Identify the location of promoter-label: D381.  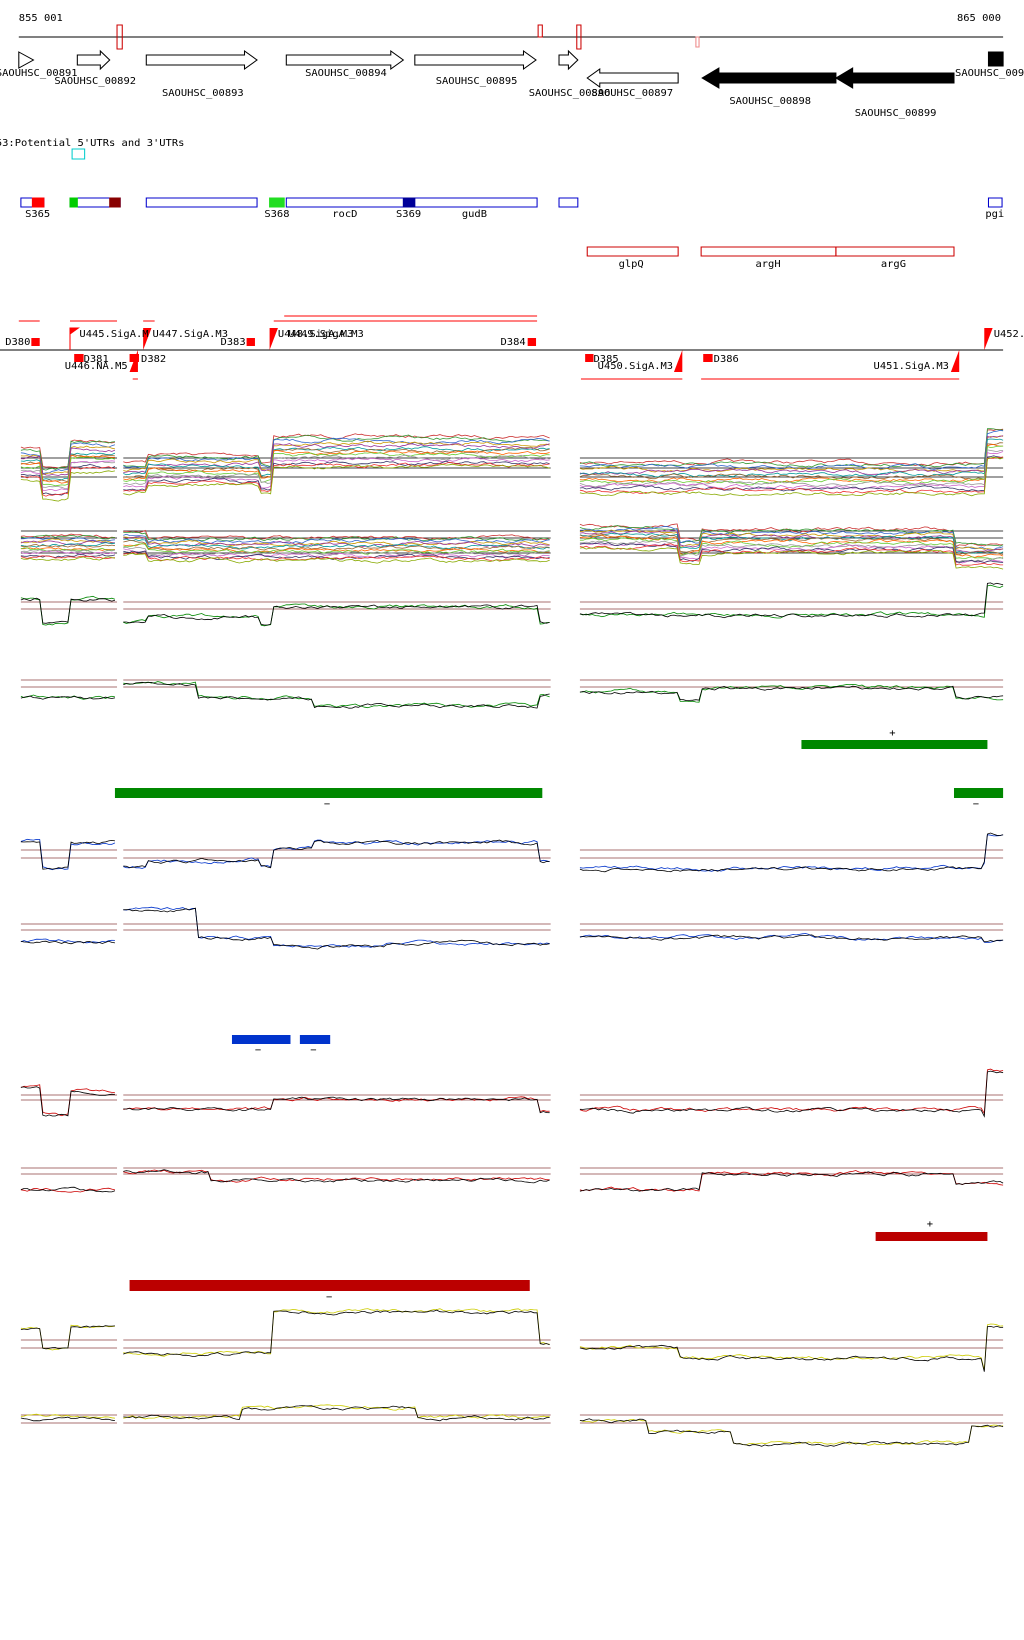
(96, 359).